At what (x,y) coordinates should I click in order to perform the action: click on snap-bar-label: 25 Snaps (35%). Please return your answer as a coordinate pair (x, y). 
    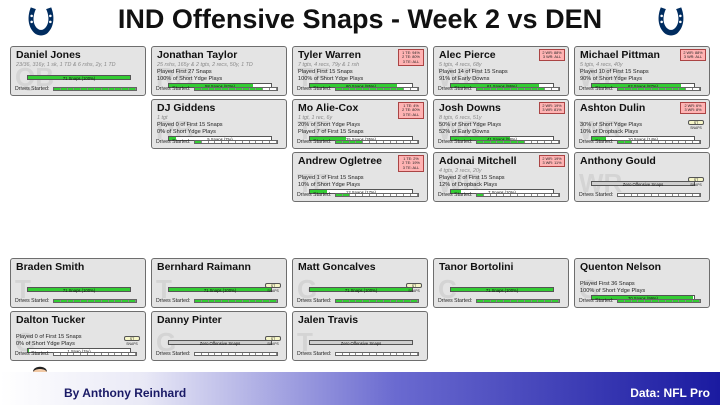
    Looking at the image, I should click on (361, 139).